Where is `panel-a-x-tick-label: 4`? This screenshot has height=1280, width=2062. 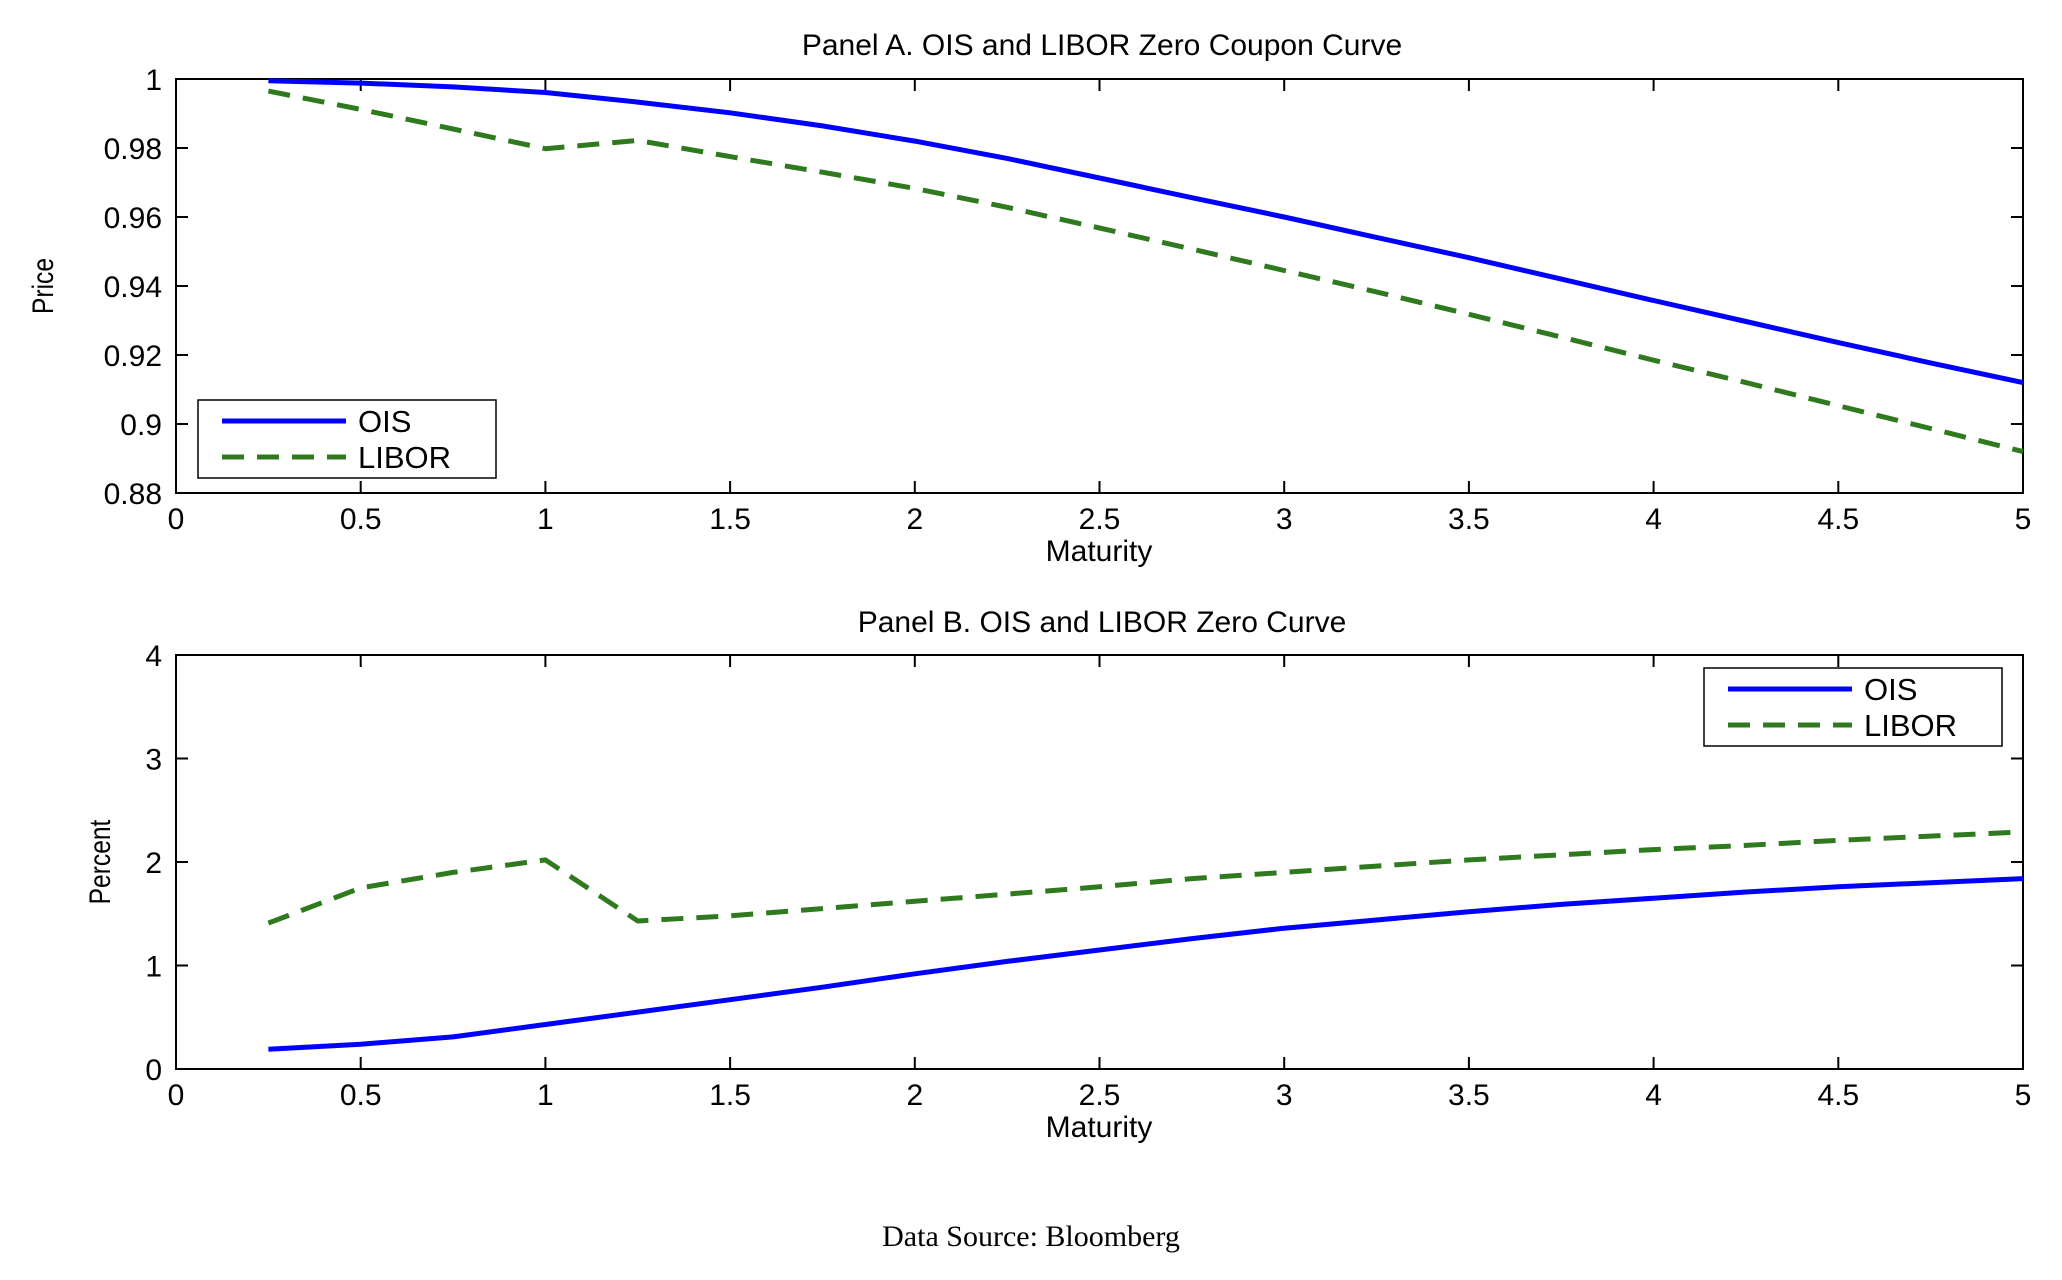 panel-a-x-tick-label: 4 is located at coordinates (1653, 519).